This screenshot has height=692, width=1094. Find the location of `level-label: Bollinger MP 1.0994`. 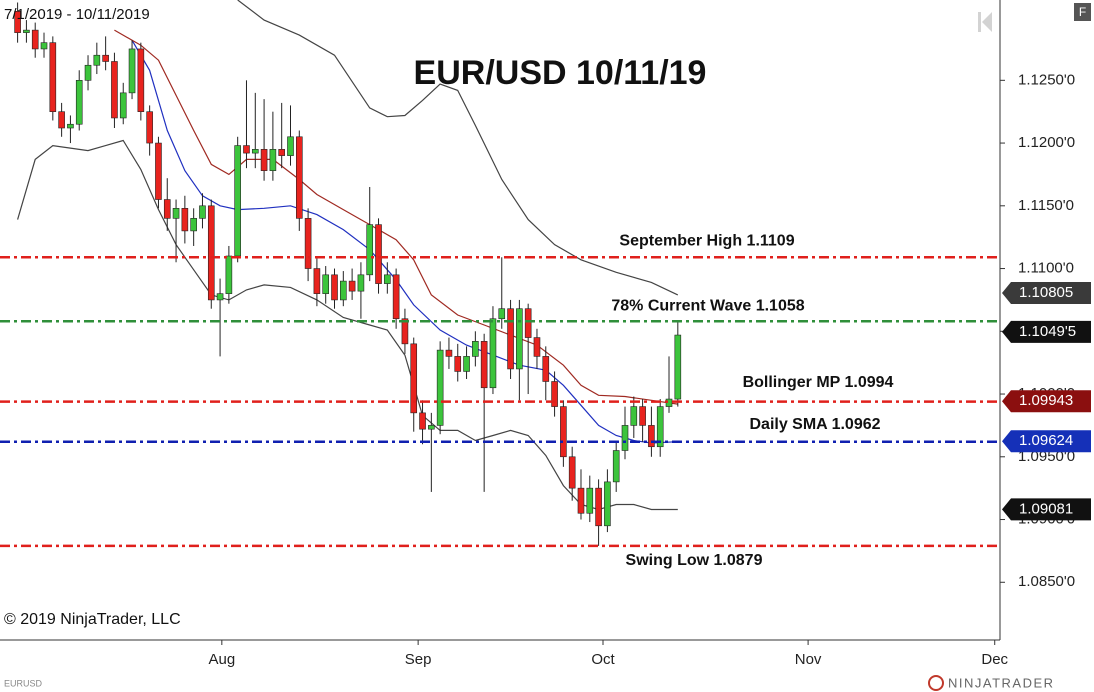

level-label: Bollinger MP 1.0994 is located at coordinates (818, 382).